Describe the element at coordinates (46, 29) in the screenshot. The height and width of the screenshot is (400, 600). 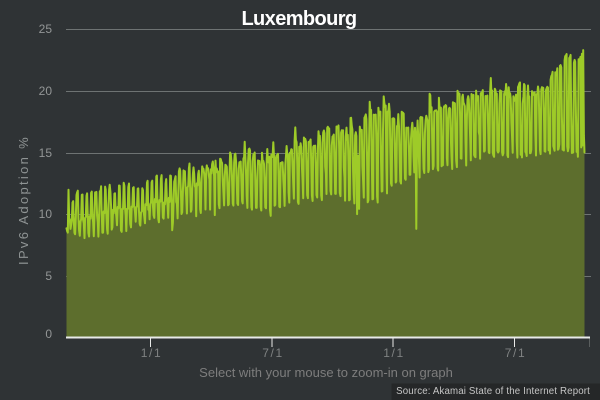
I see `svg-text: 25` at that location.